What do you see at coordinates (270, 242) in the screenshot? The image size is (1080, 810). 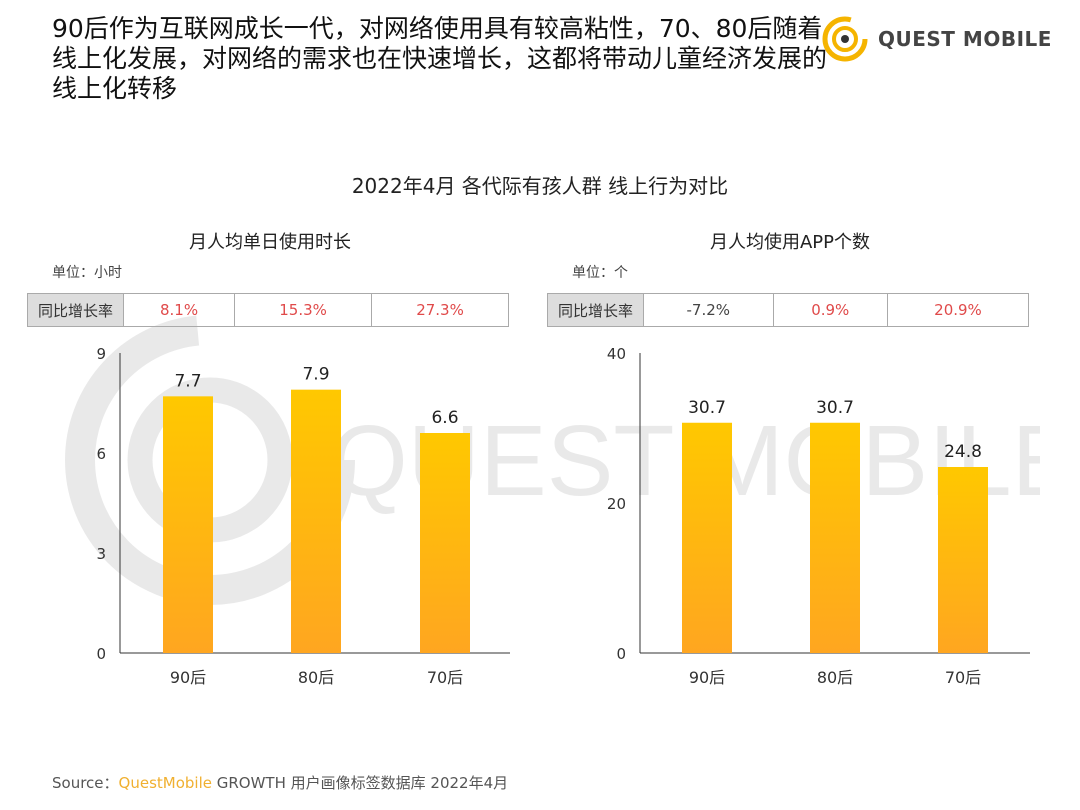 I see `left-chart-subtitle: 月人均单日使用时长` at bounding box center [270, 242].